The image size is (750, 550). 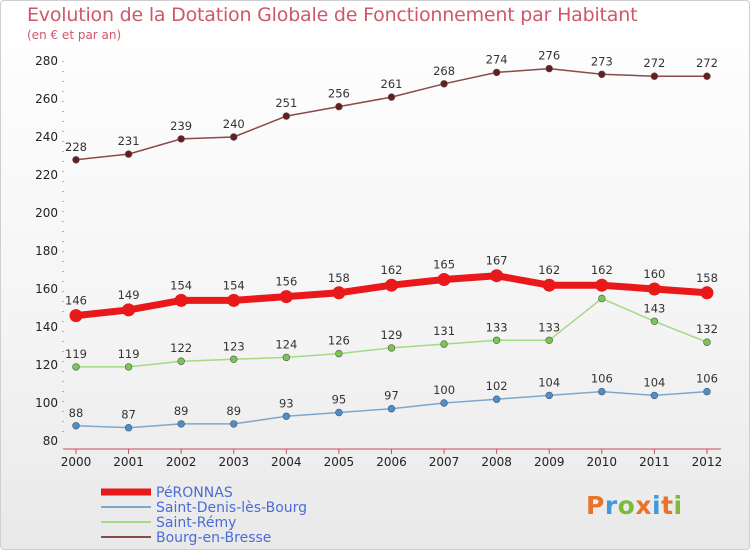 What do you see at coordinates (549, 382) in the screenshot?
I see `data-label: 104` at bounding box center [549, 382].